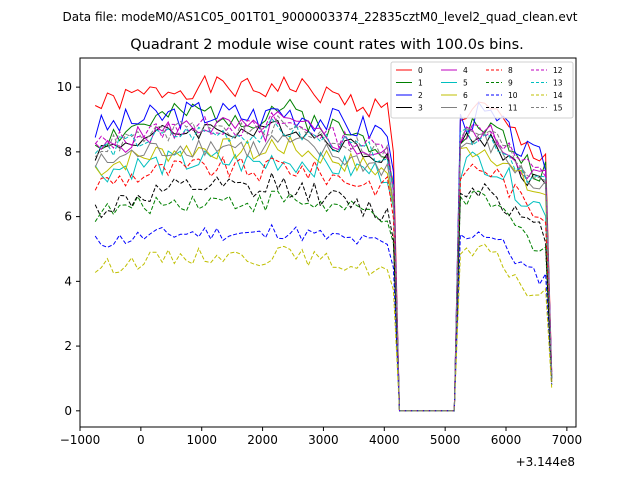  What do you see at coordinates (558, 95) in the screenshot?
I see `legend-label-14: 14` at bounding box center [558, 95].